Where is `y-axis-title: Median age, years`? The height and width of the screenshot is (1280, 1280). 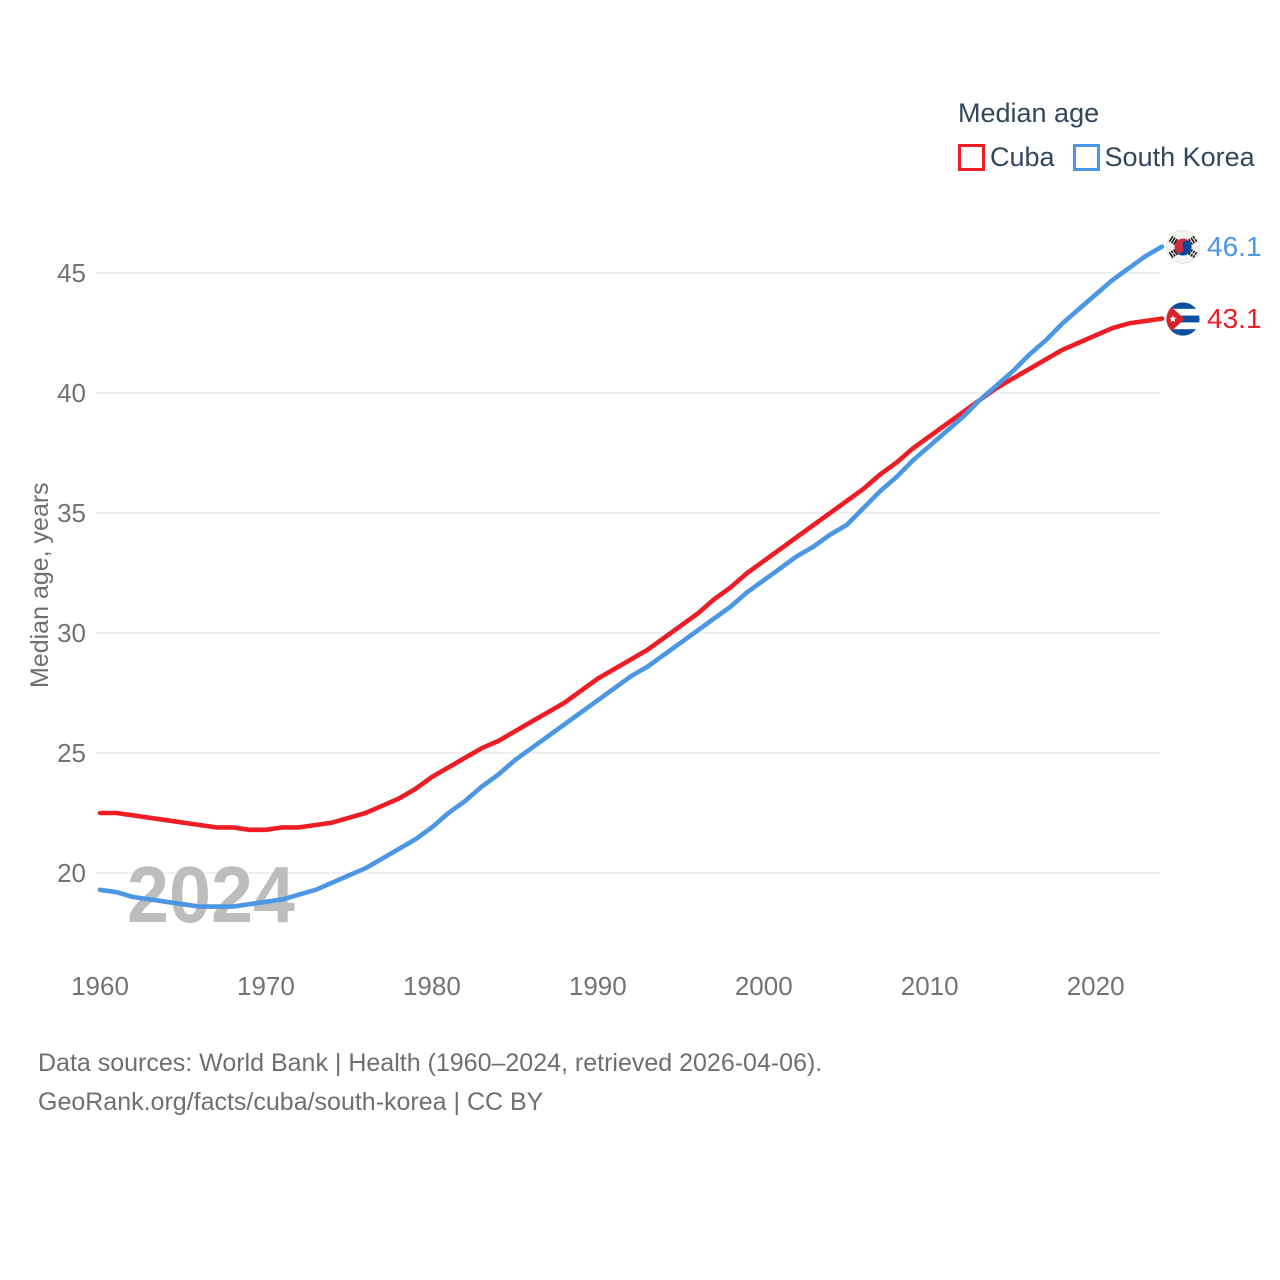 y-axis-title: Median age, years is located at coordinates (40, 585).